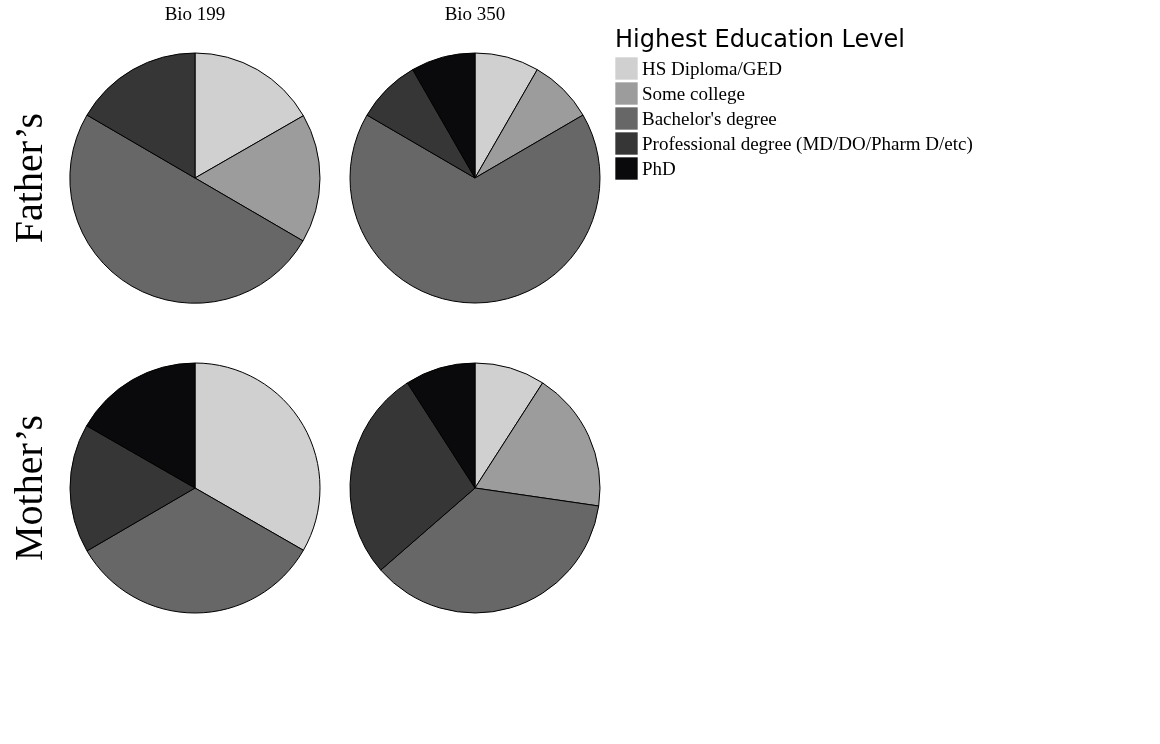  Describe the element at coordinates (712, 68) in the screenshot. I see `legend-label: HS Diploma/GED` at that location.